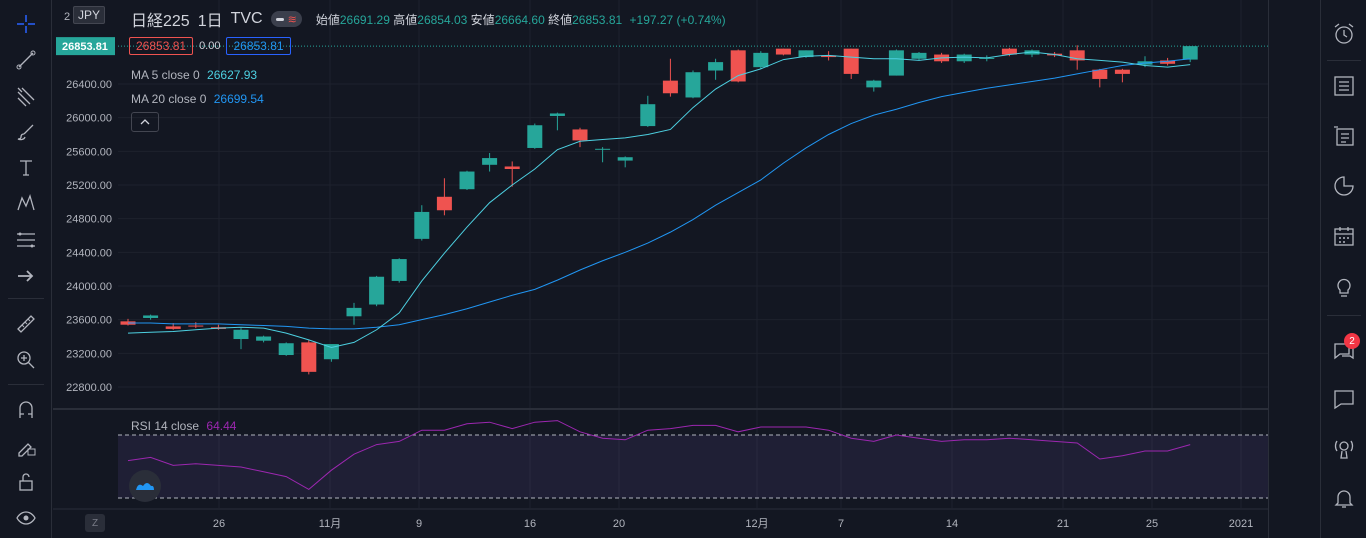 Image resolution: width=1366 pixels, height=538 pixels. I want to click on timezone-button: Z, so click(95, 523).